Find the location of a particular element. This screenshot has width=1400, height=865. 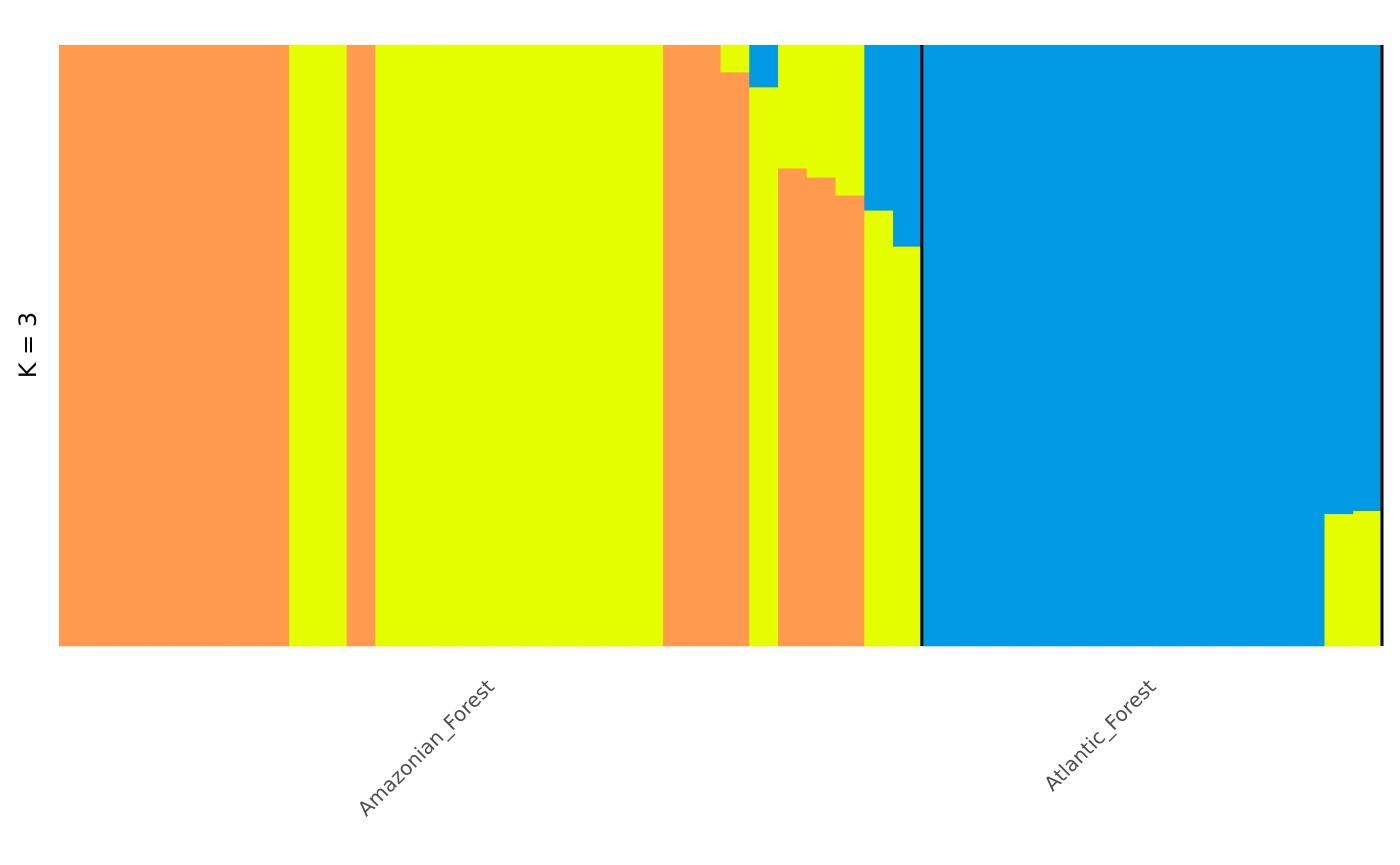

group-labels: Amazonian_Forest Atlantic_Forest is located at coordinates (757, 747).